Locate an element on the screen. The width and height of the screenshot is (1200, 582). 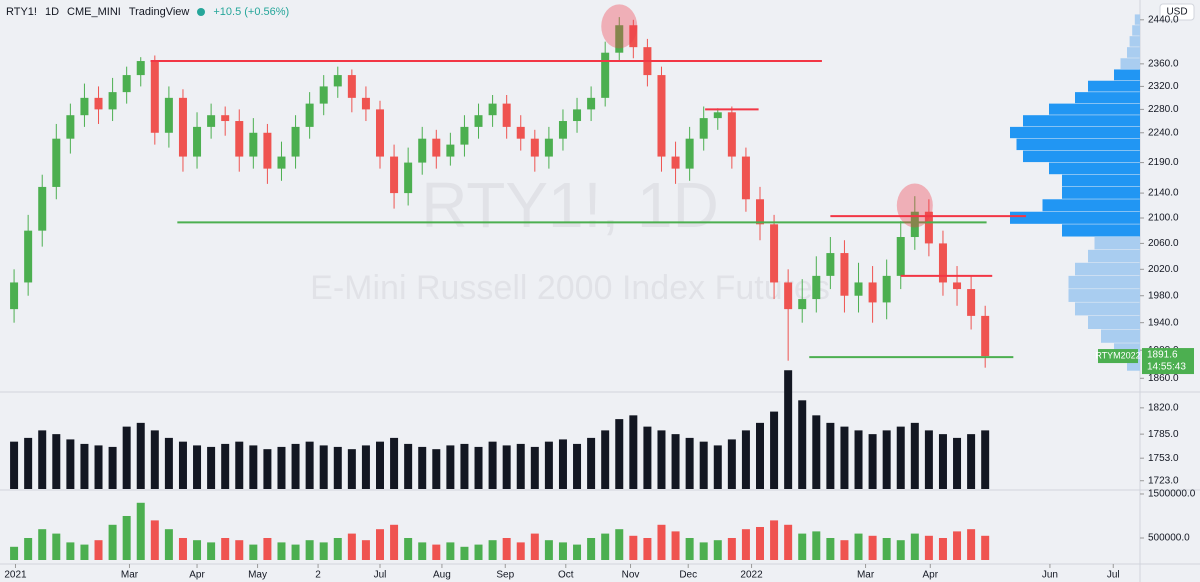
pane-y-tick-label: 1820.0 is located at coordinates (1163, 407).